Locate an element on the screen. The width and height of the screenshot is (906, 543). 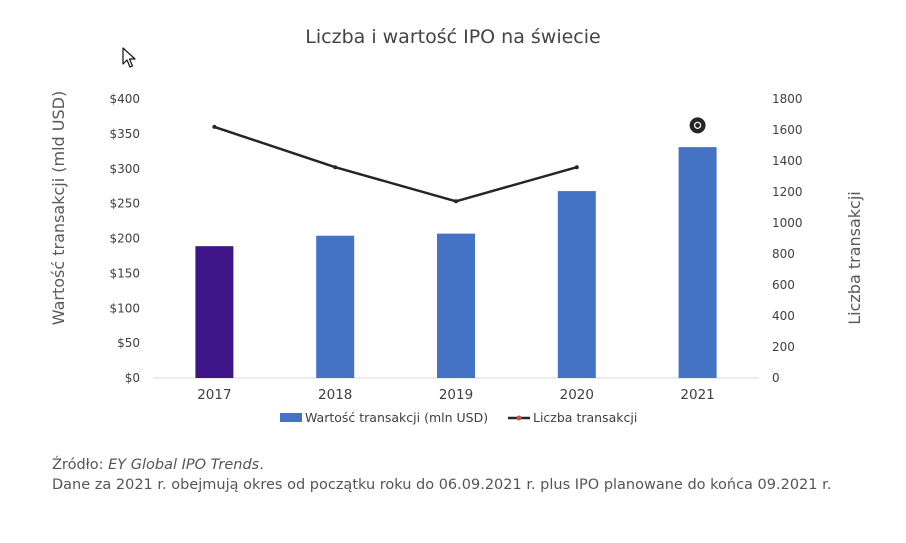
line-point-2021 is located at coordinates (697, 125).